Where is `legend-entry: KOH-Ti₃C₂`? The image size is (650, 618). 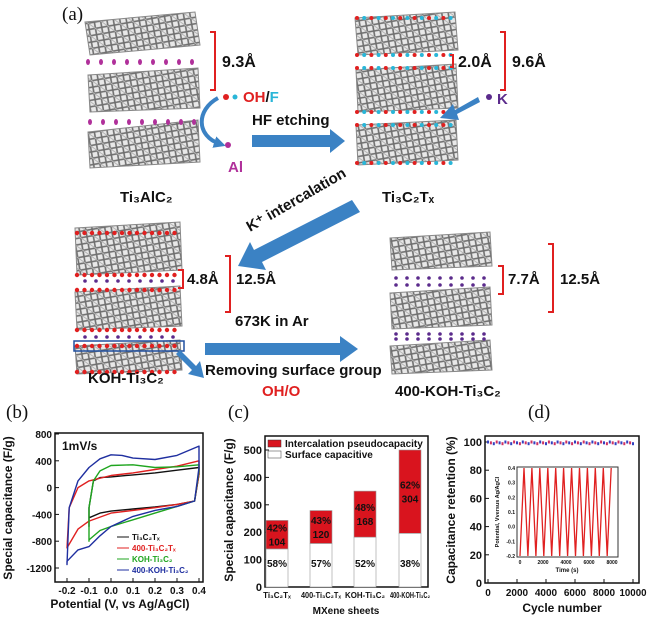 legend-entry: KOH-Ti₃C₂ is located at coordinates (152, 559).